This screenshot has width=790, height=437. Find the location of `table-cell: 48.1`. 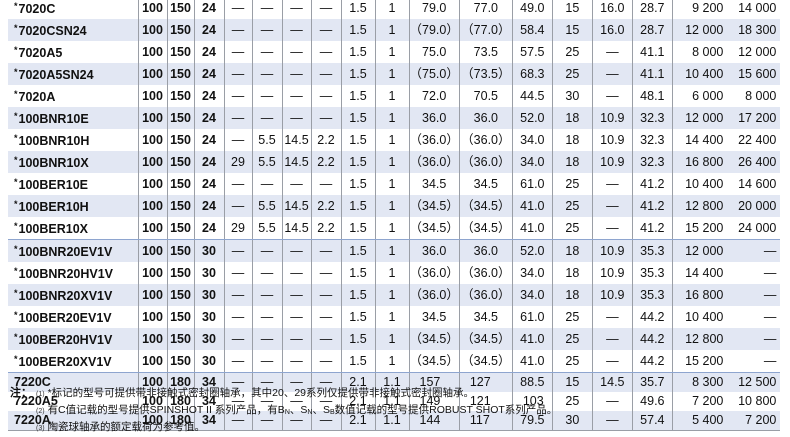

table-cell: 48.1 is located at coordinates (652, 96).